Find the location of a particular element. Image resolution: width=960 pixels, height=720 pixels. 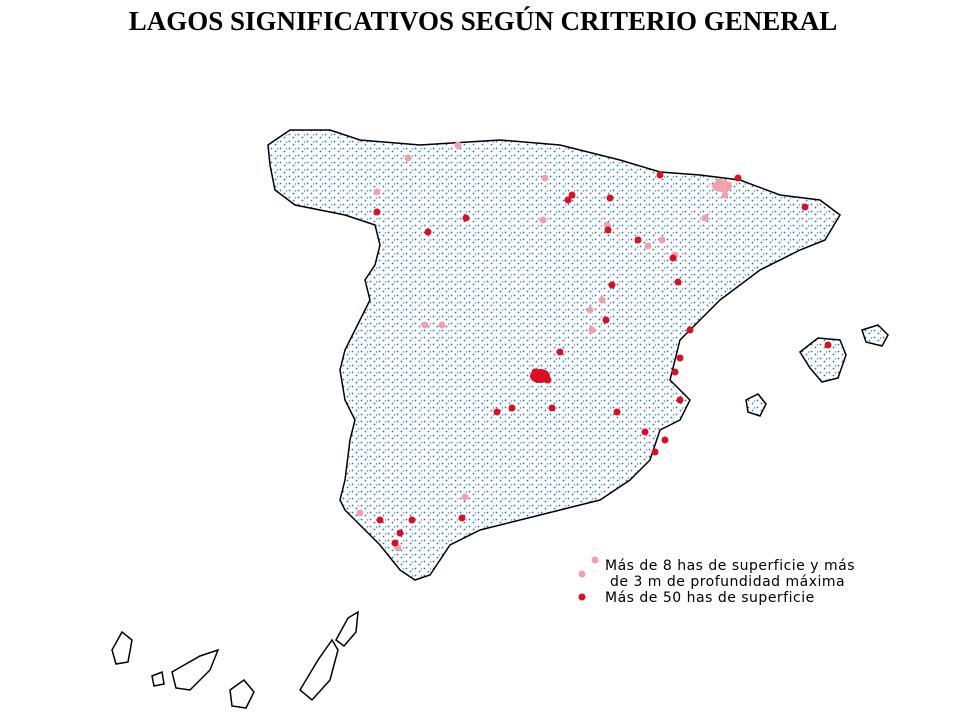

canary-islands is located at coordinates (235, 659).